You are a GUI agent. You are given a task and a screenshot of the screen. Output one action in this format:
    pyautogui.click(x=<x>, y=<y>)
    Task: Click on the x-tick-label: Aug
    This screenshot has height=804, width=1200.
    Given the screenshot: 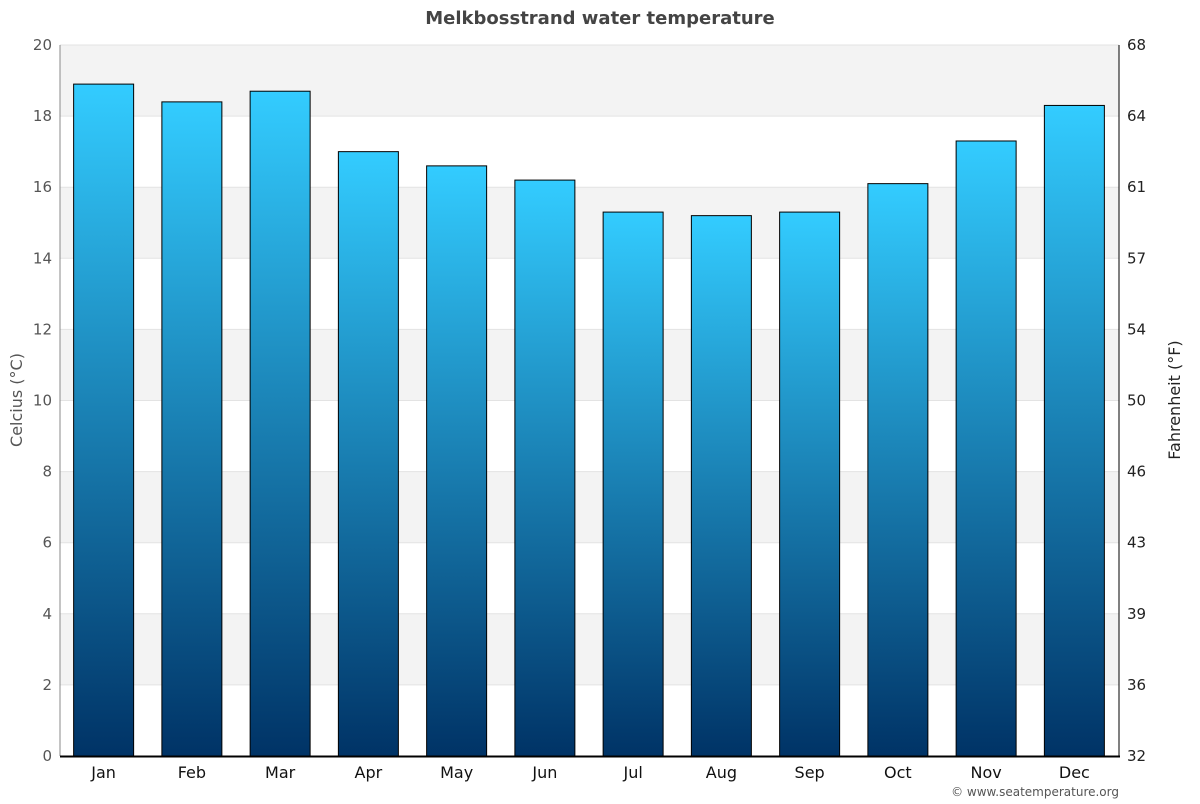 What is the action you would take?
    pyautogui.click(x=721, y=772)
    